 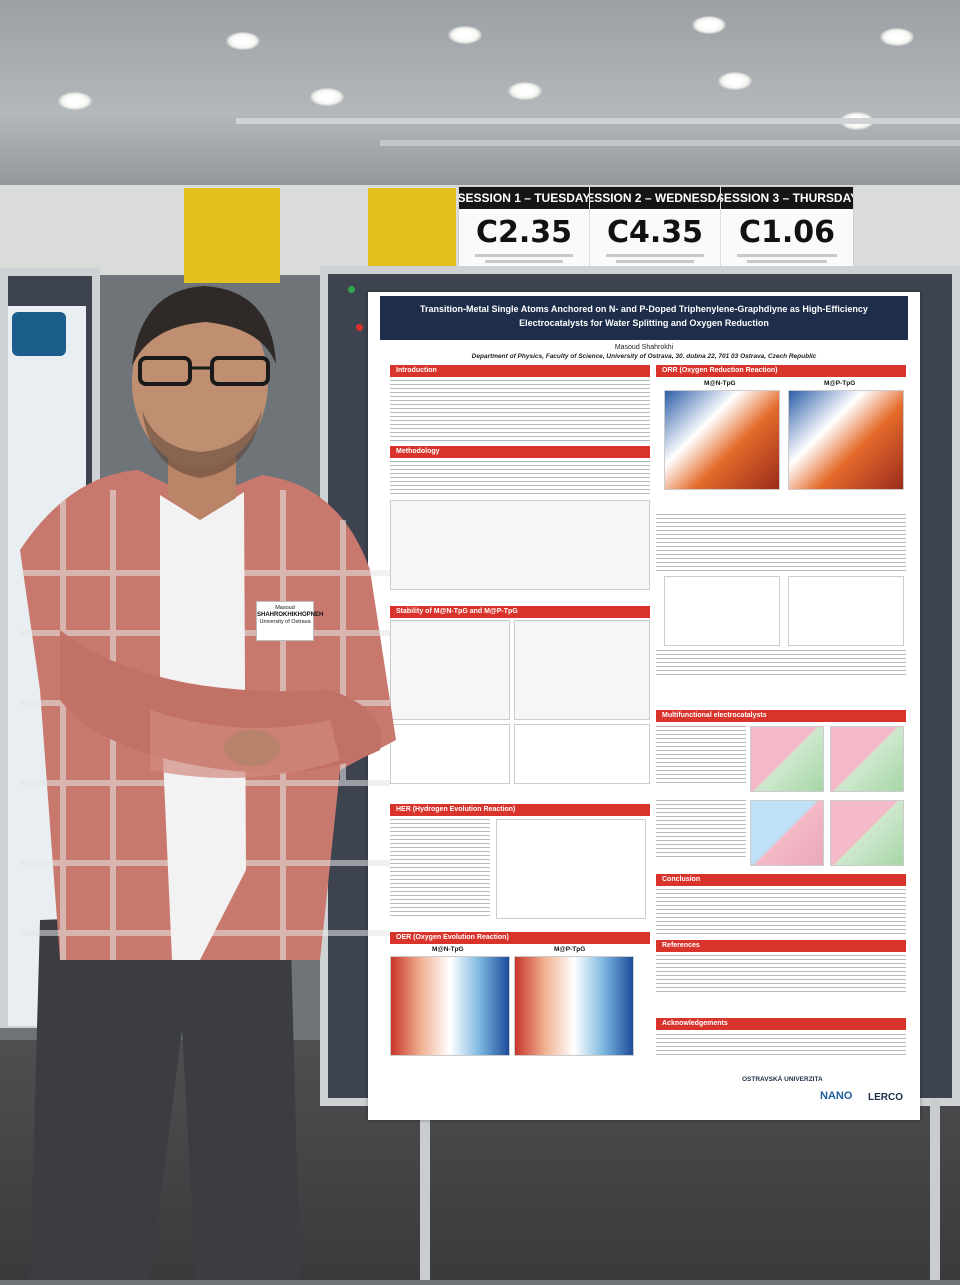 I want to click on lerco-logo: LERCO, so click(x=885, y=1097).